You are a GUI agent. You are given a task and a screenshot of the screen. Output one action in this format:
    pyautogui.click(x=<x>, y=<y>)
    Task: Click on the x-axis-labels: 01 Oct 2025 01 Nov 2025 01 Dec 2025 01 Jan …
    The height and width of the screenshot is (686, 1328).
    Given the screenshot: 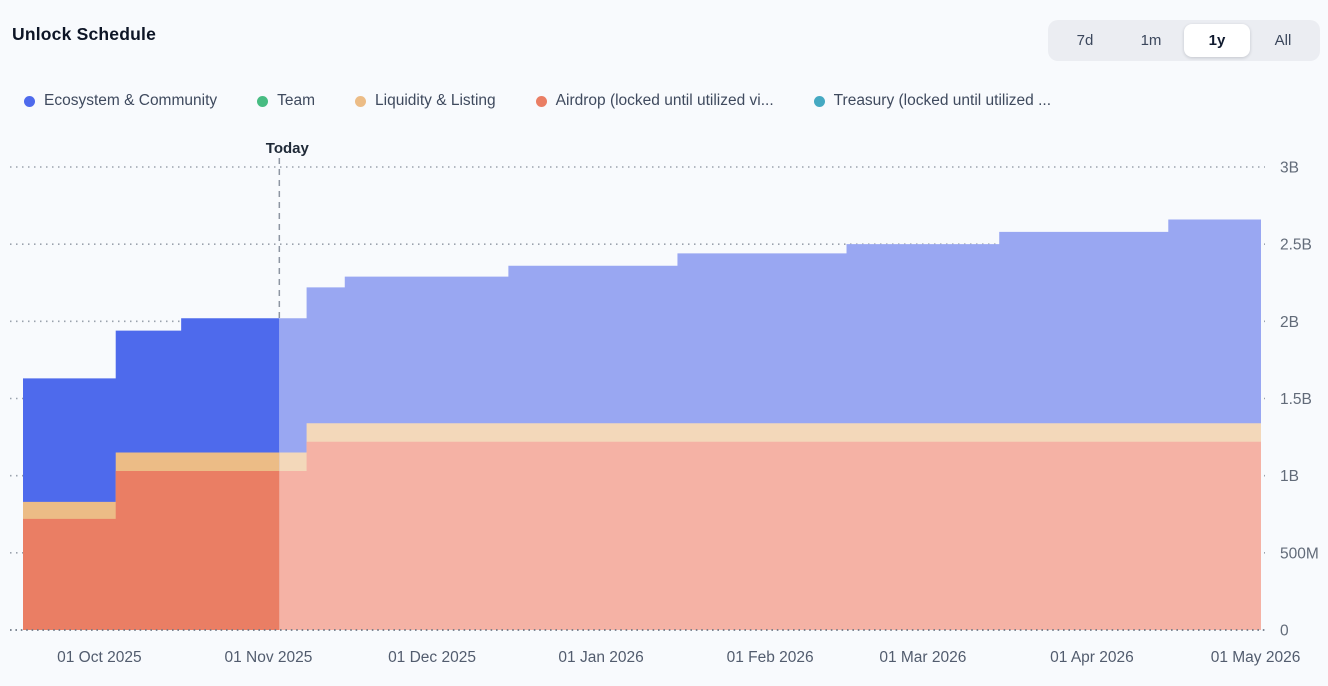 What is the action you would take?
    pyautogui.click(x=678, y=657)
    